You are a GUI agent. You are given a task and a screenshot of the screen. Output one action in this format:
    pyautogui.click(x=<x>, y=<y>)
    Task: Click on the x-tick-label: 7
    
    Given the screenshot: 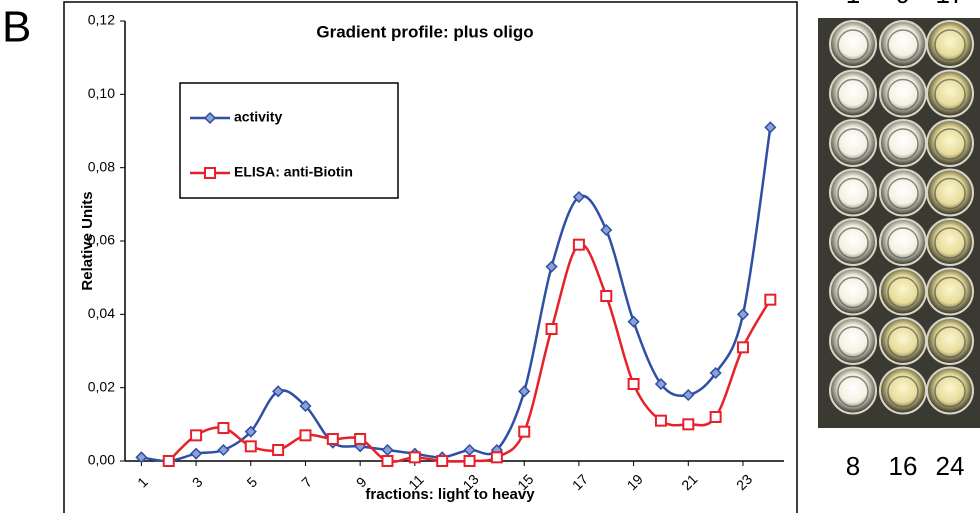 What is the action you would take?
    pyautogui.click(x=306, y=482)
    